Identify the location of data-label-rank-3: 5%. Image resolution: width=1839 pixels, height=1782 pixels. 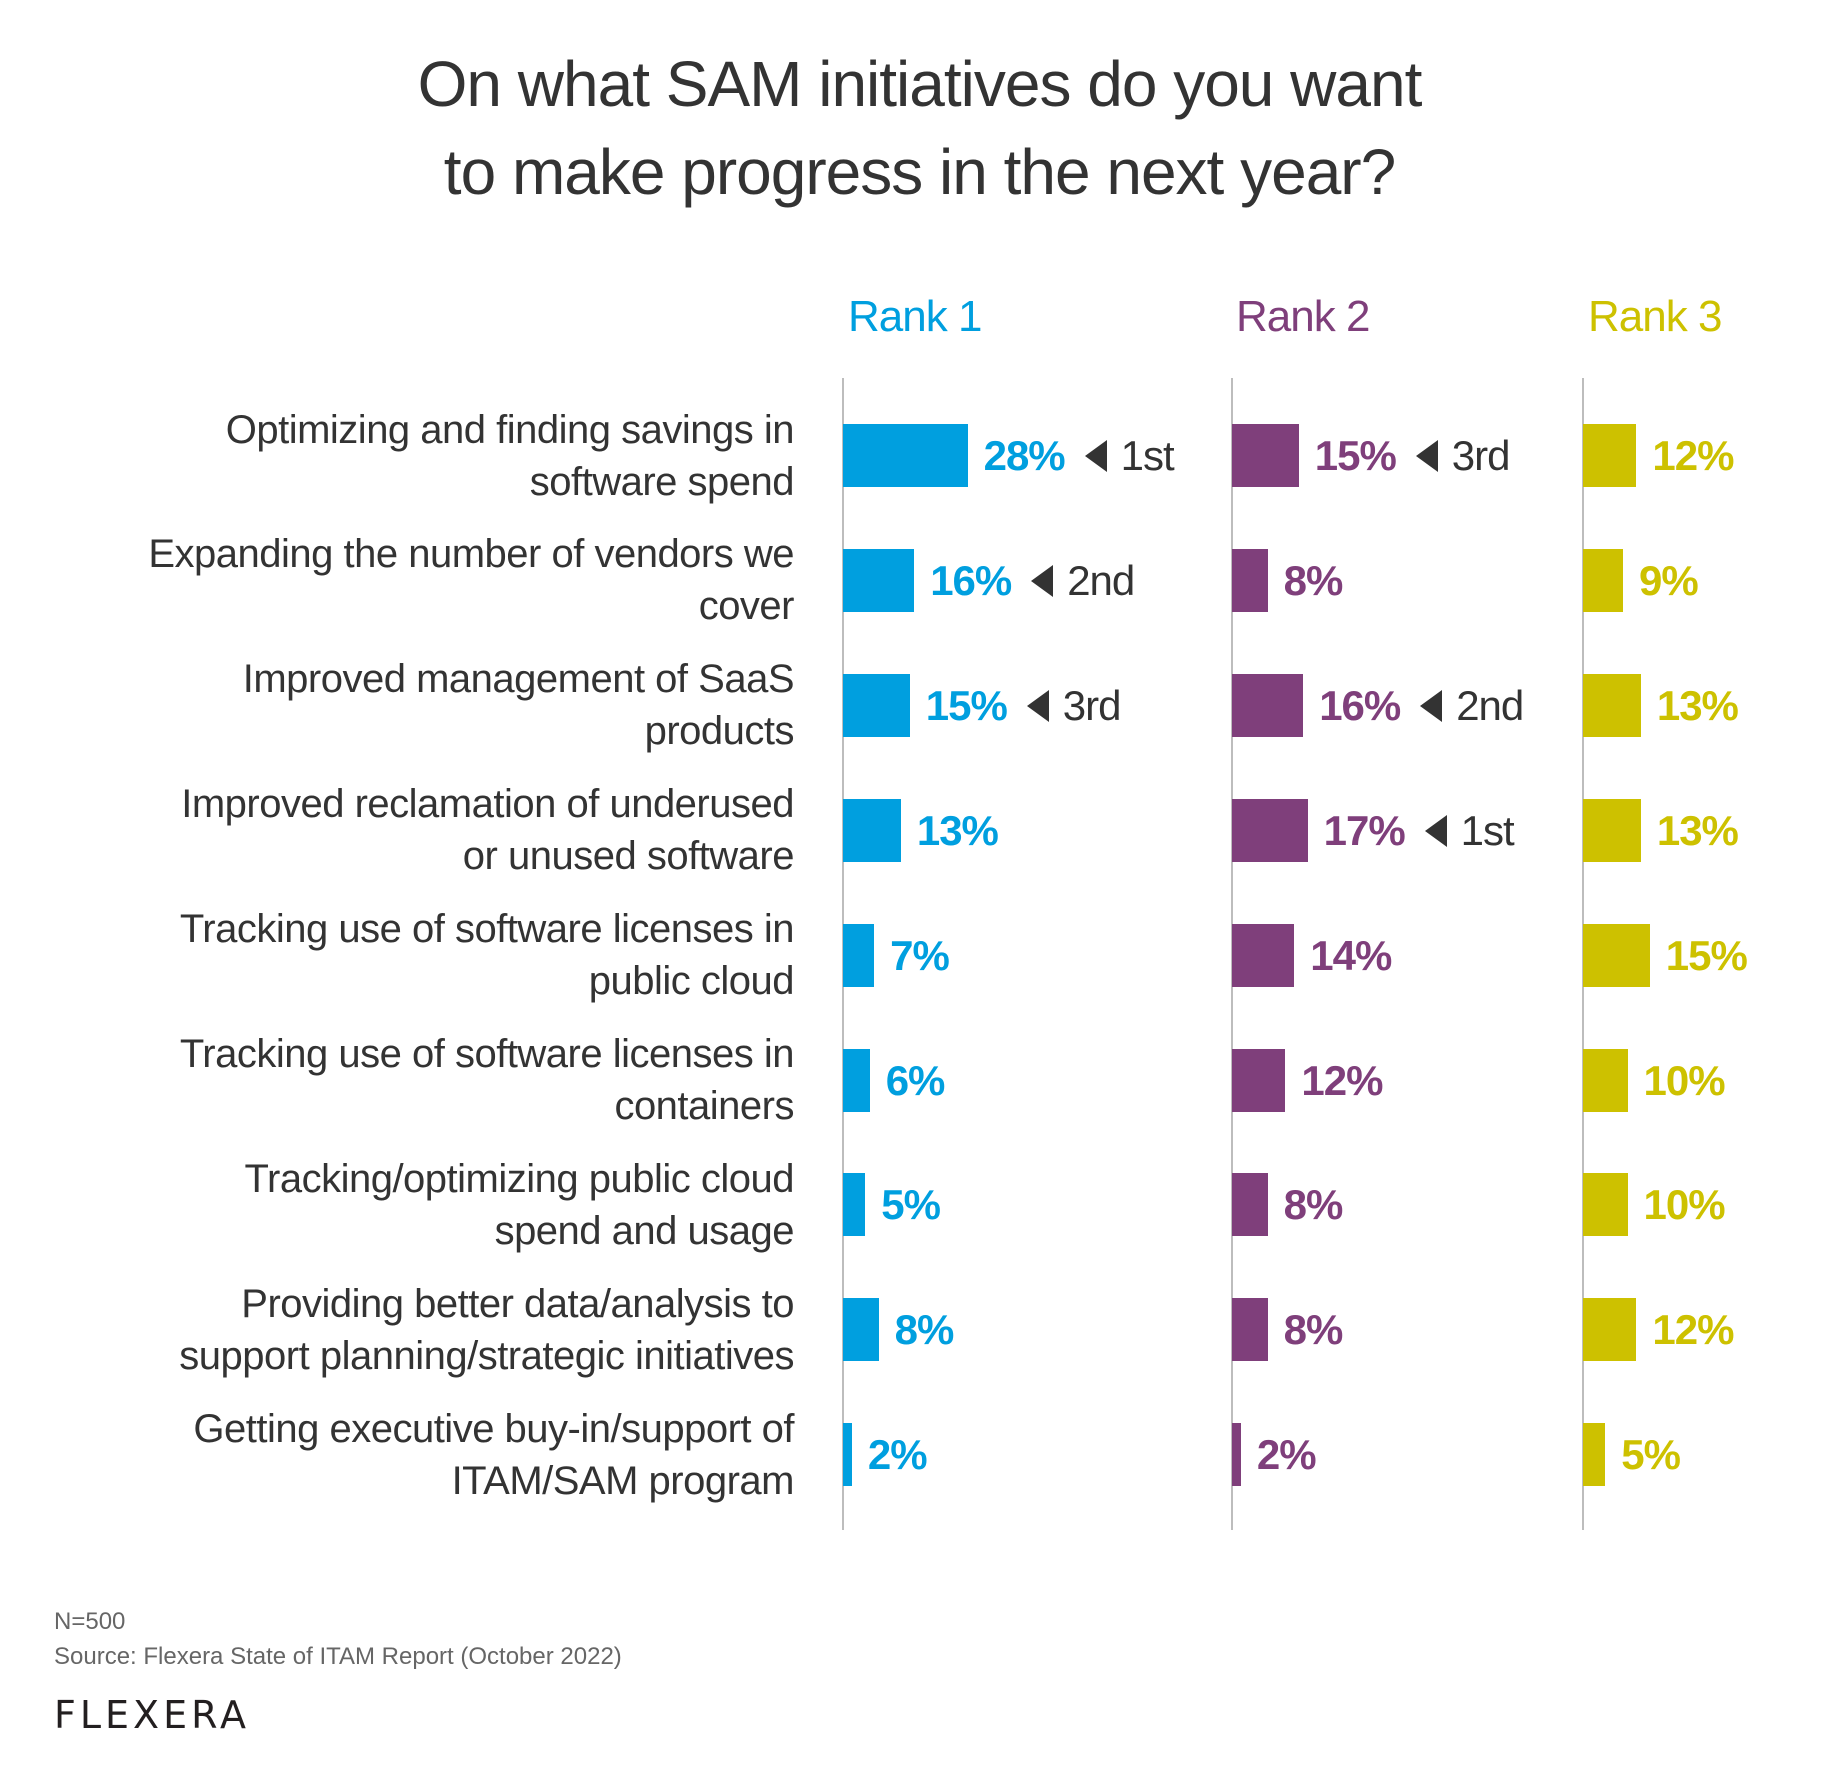
(1651, 1455).